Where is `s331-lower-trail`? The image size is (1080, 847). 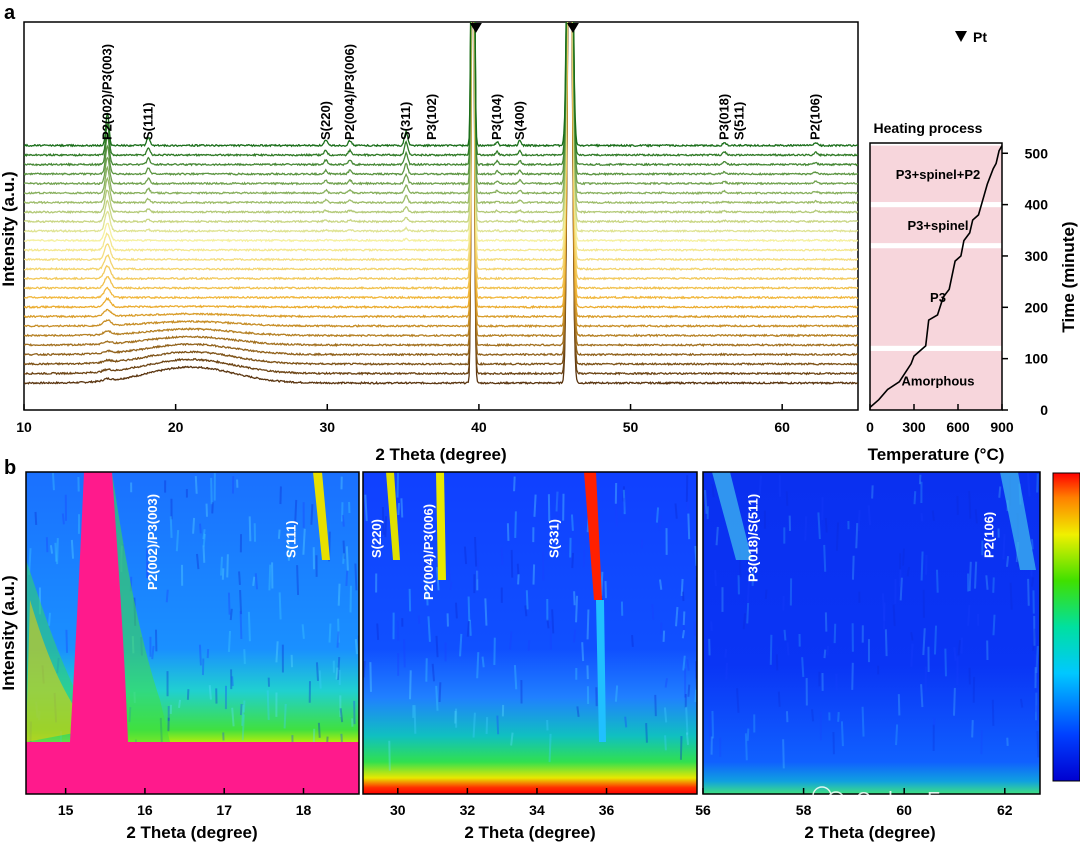 s331-lower-trail is located at coordinates (601, 671).